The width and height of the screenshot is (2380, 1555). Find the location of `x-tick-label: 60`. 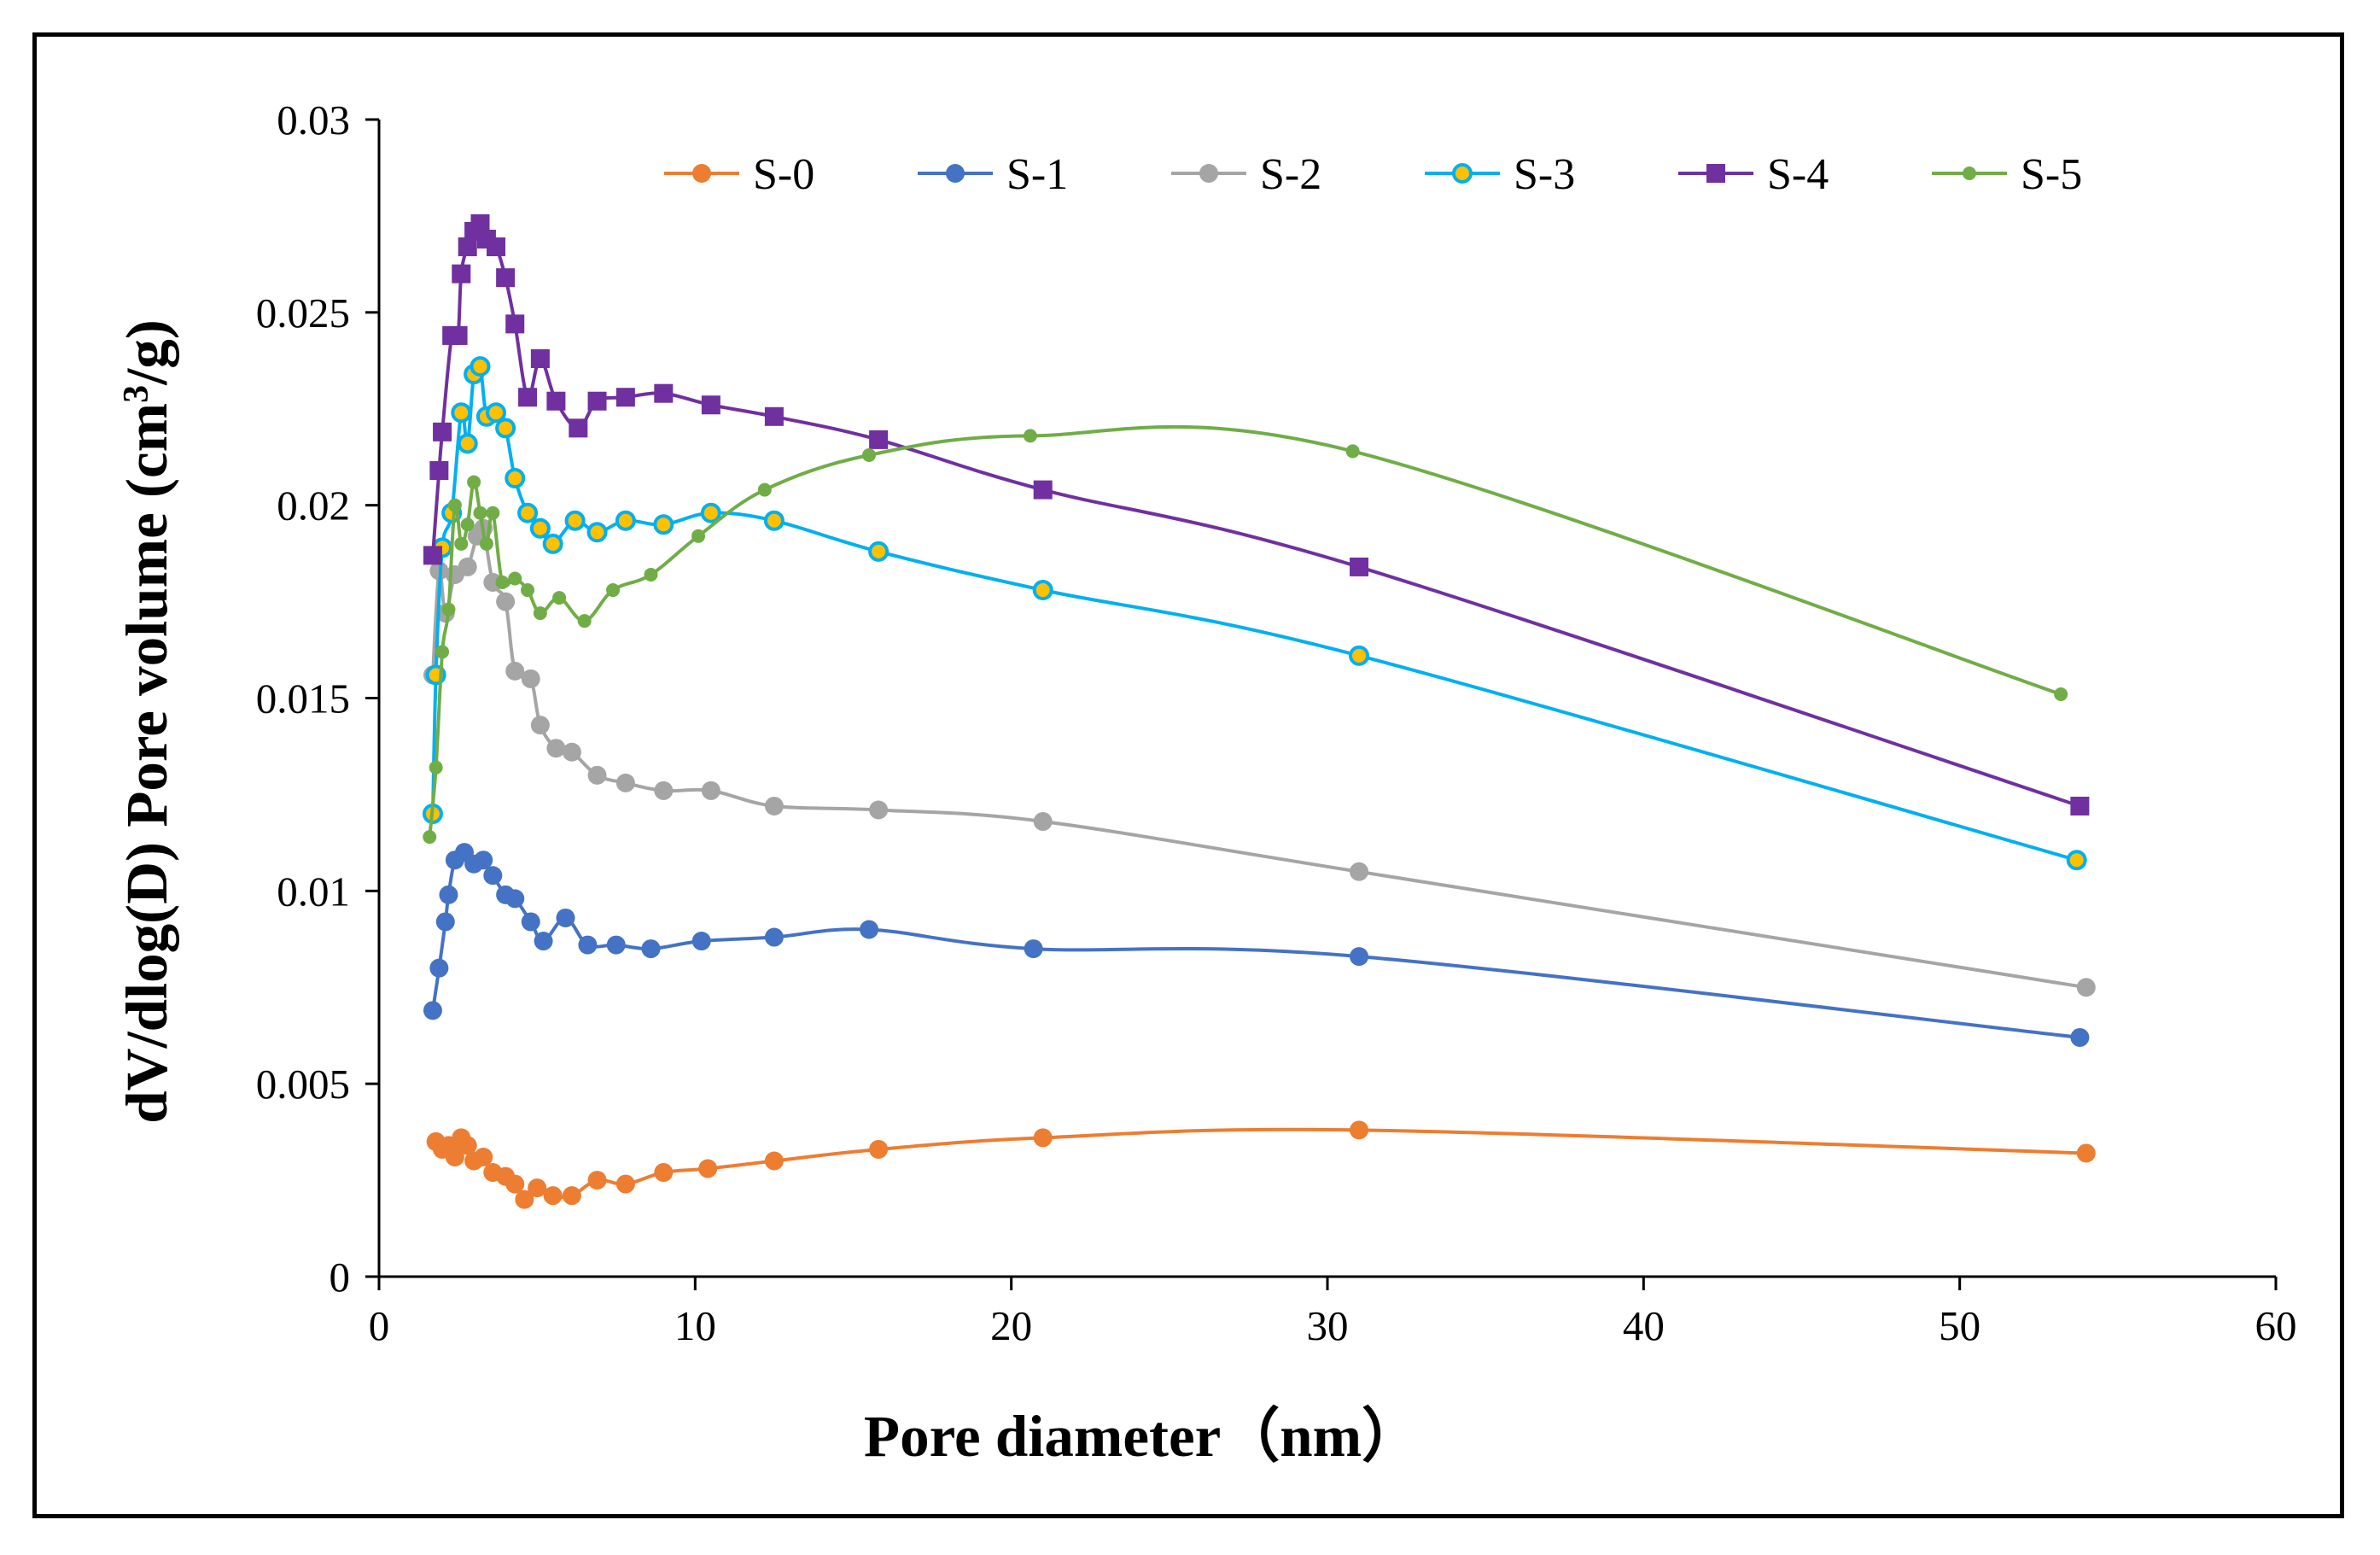

x-tick-label: 60 is located at coordinates (2276, 1326).